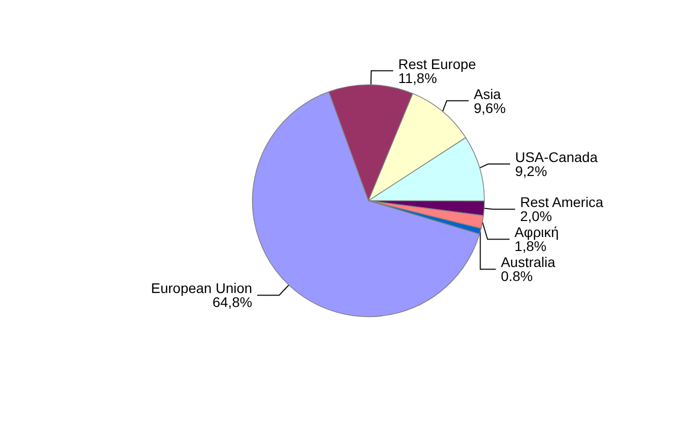 This screenshot has height=446, width=676. I want to click on data-label: 9,6%, so click(490, 108).